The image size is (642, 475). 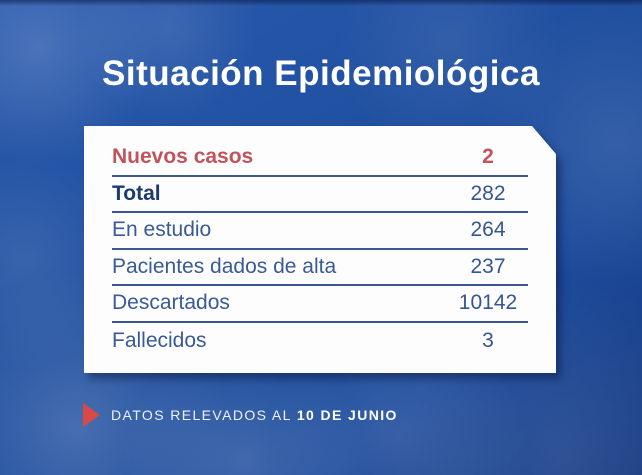 What do you see at coordinates (183, 157) in the screenshot?
I see `row-label: Nuevos casos` at bounding box center [183, 157].